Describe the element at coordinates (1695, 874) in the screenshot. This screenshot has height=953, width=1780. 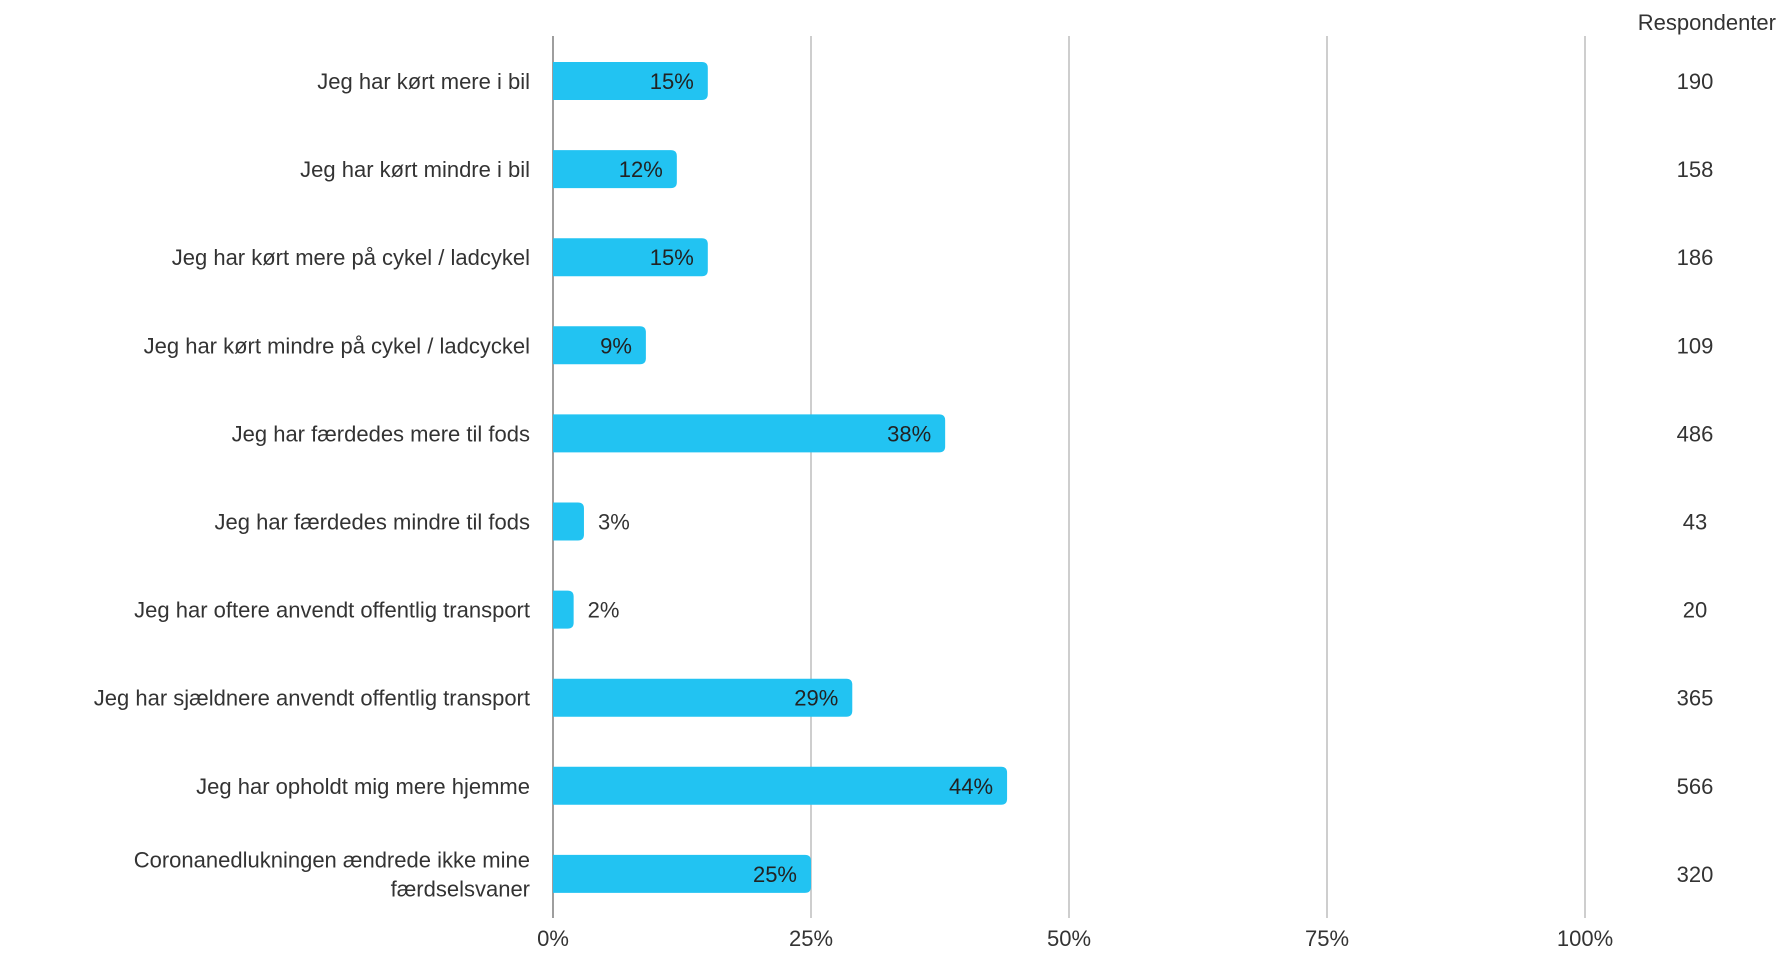
I see `respondent-count: 320` at that location.